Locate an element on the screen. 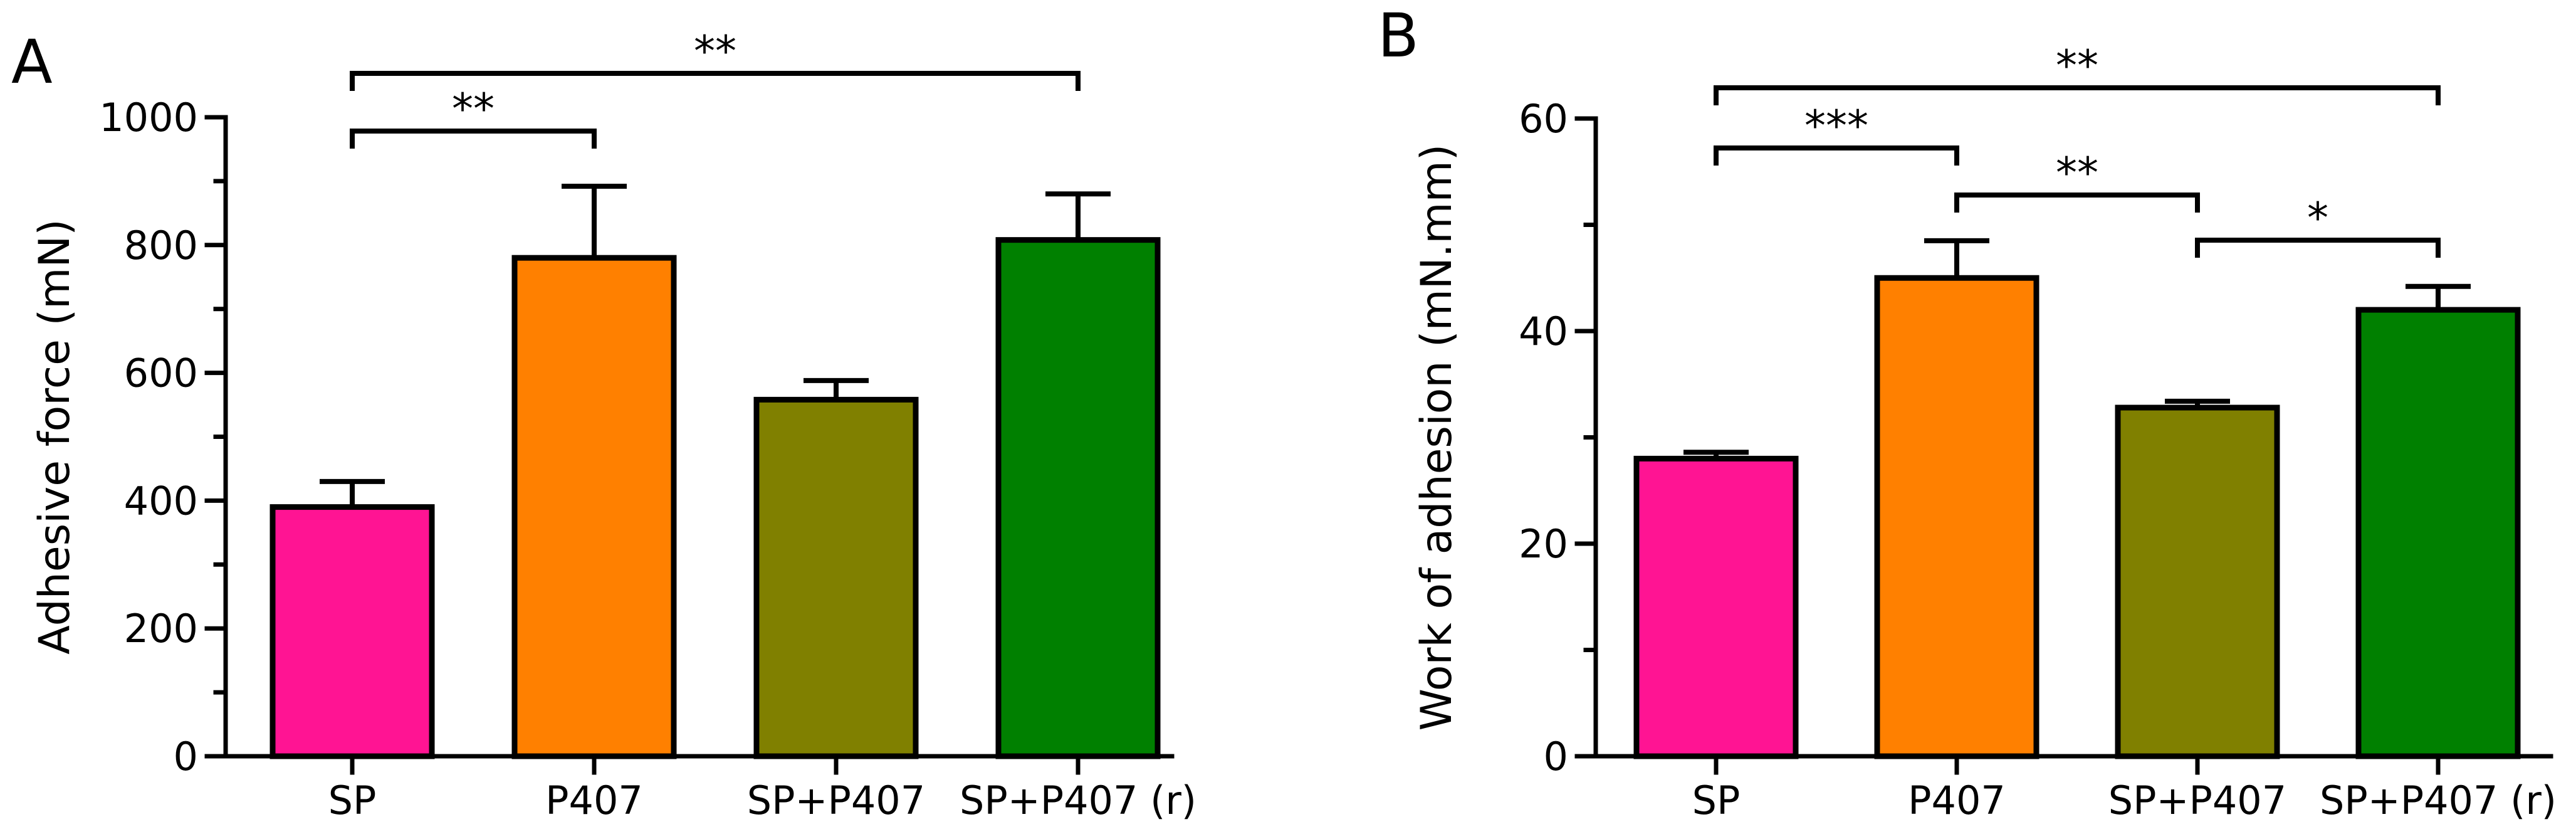 This screenshot has height=839, width=2576. y-tick-label: 400 is located at coordinates (161, 501).